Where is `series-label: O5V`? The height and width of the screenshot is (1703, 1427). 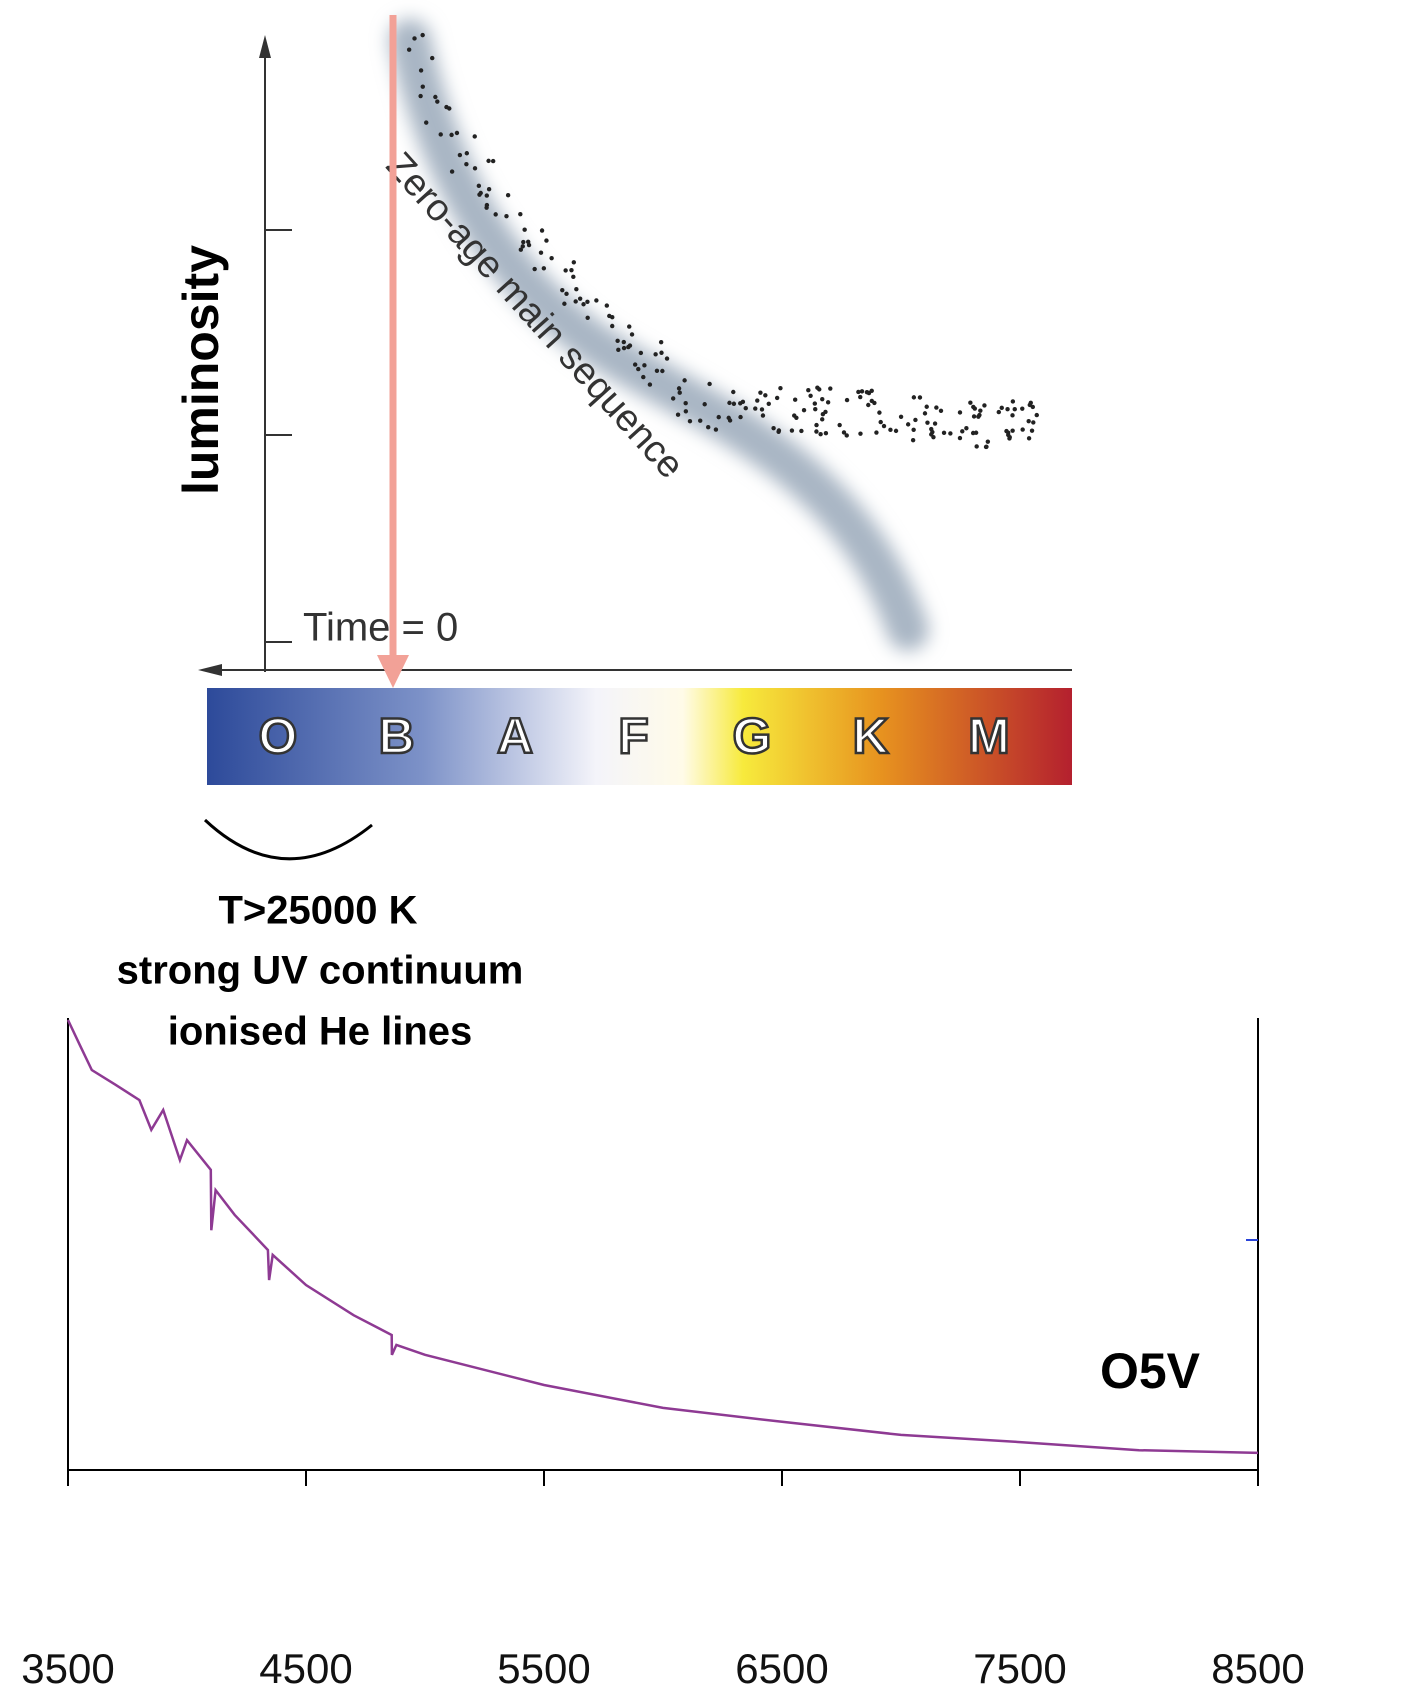 series-label: O5V is located at coordinates (1150, 1371).